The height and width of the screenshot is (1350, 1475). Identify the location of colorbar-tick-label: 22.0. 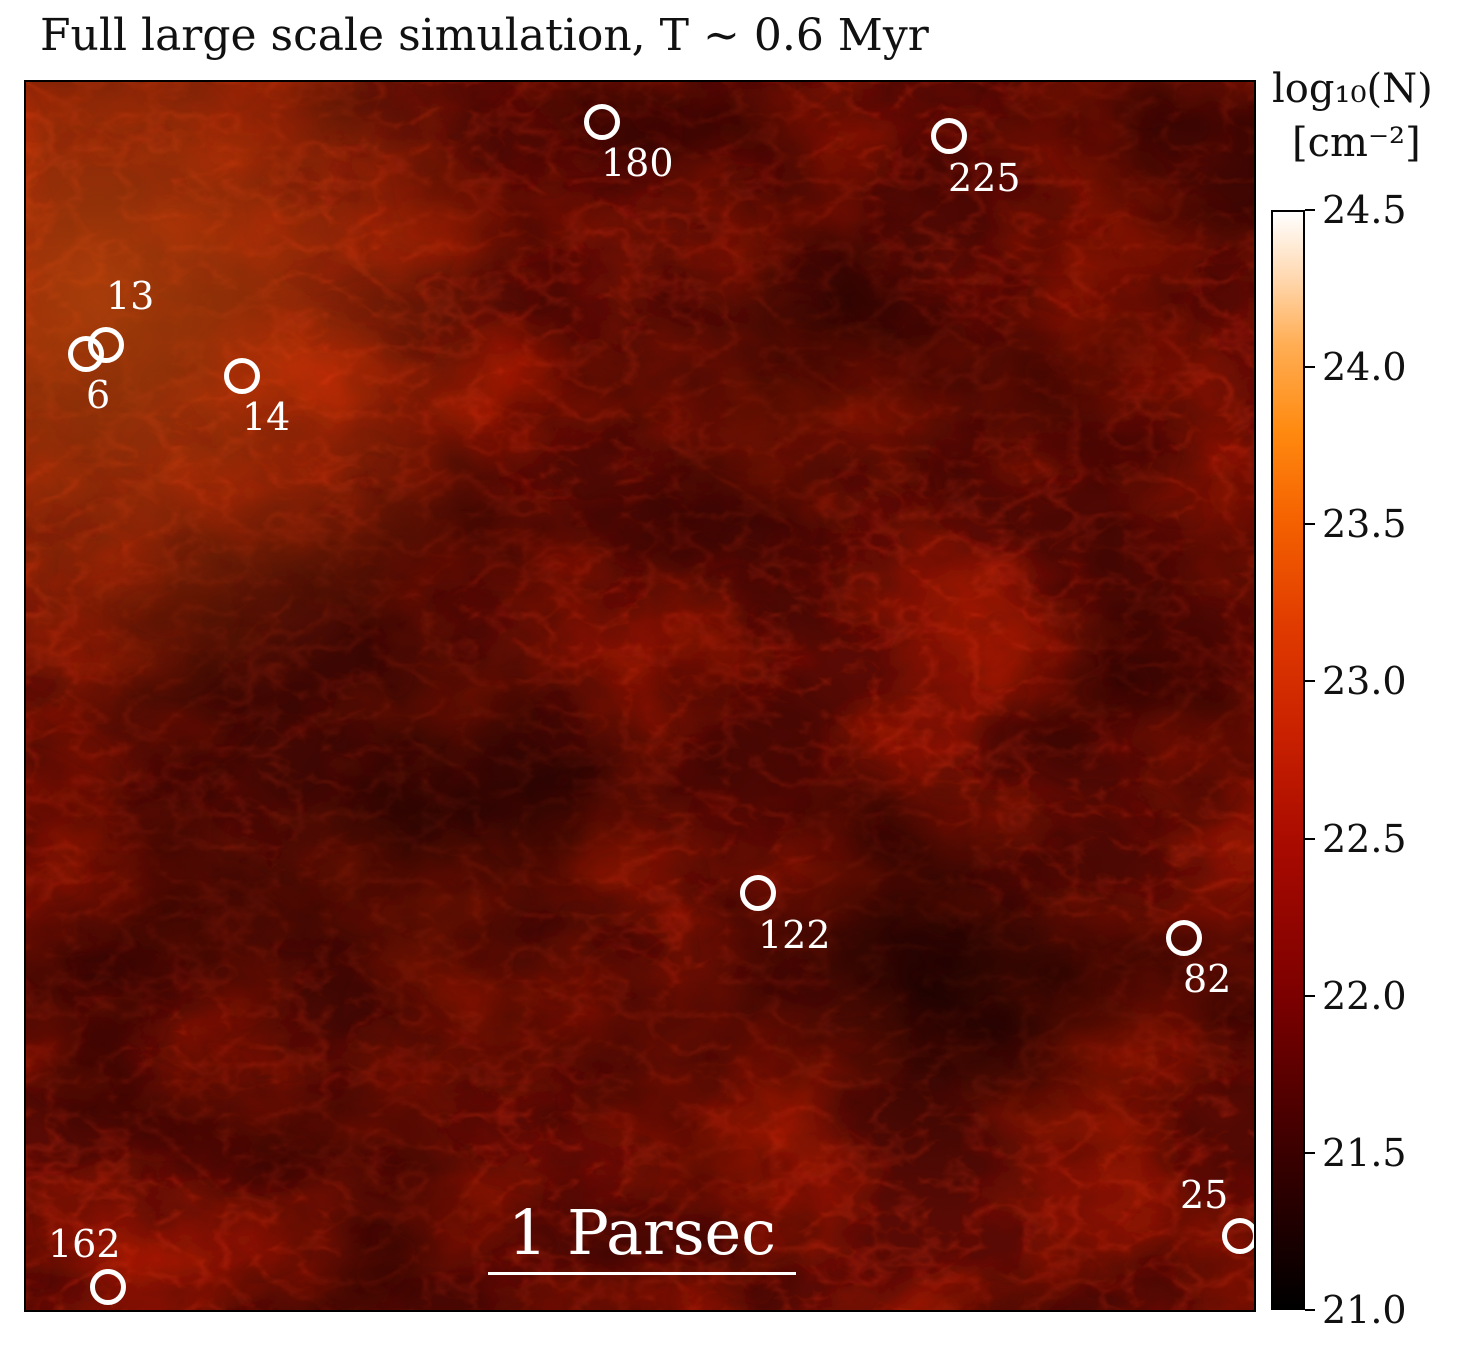
(1364, 995).